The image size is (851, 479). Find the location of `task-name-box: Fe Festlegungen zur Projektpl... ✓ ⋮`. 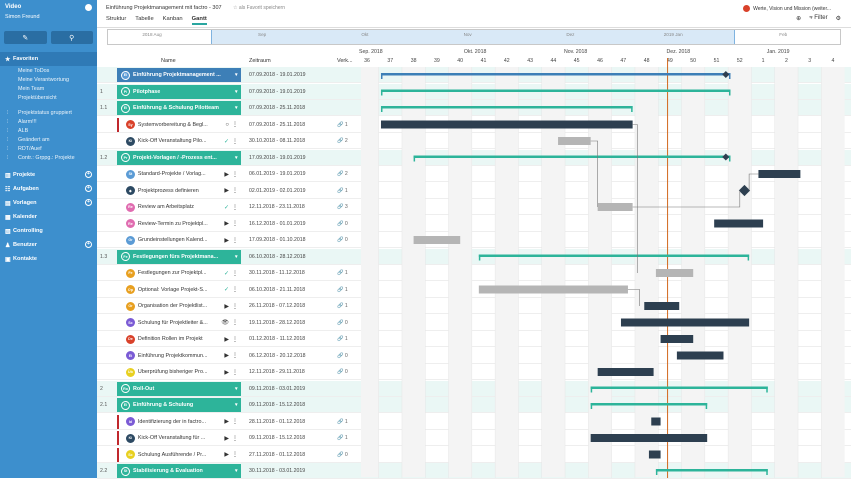

task-name-box: Fe Festlegungen zur Projektpl... ✓ ⋮ is located at coordinates (181, 273).